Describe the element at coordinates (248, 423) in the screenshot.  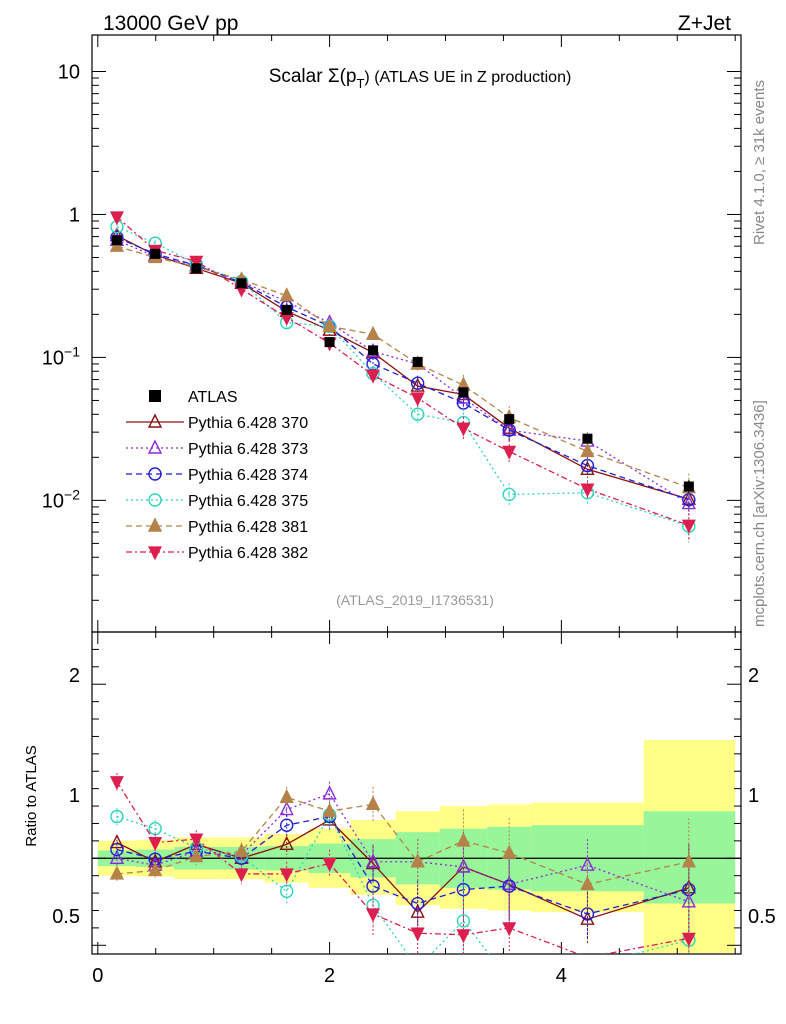
I see `legend-label-370: Pythia 6.428 370` at that location.